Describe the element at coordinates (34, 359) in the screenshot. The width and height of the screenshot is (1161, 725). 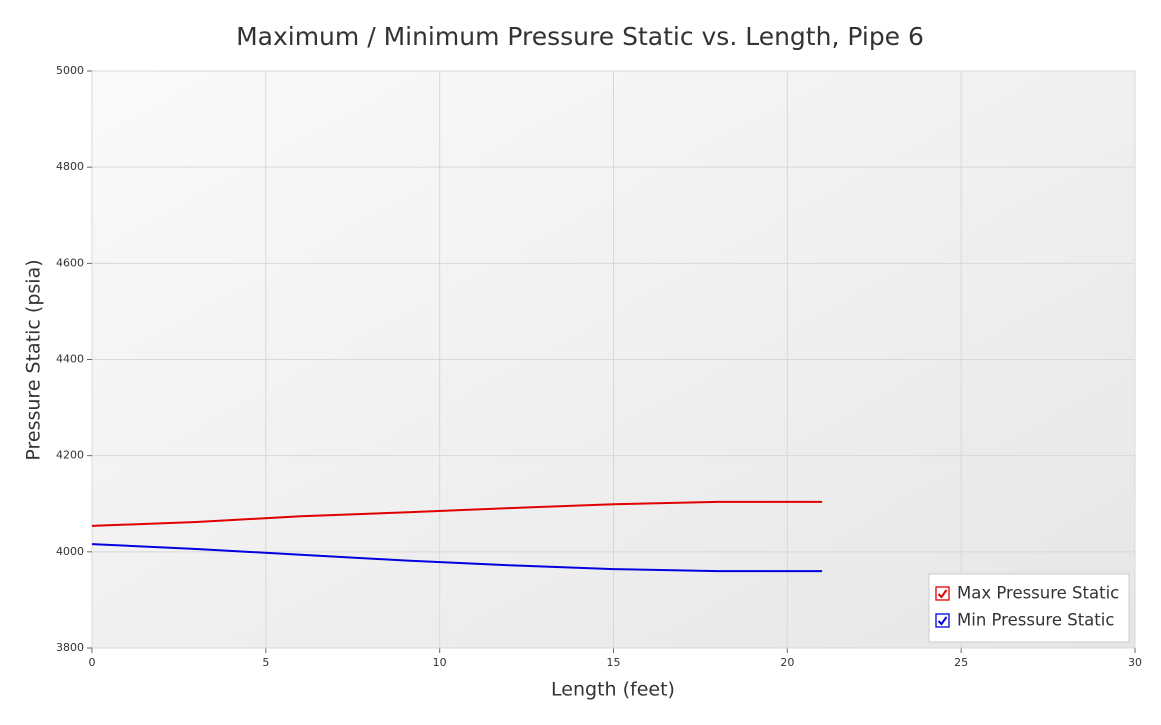
I see `y-axis-label: Pressure Static (psia)` at that location.